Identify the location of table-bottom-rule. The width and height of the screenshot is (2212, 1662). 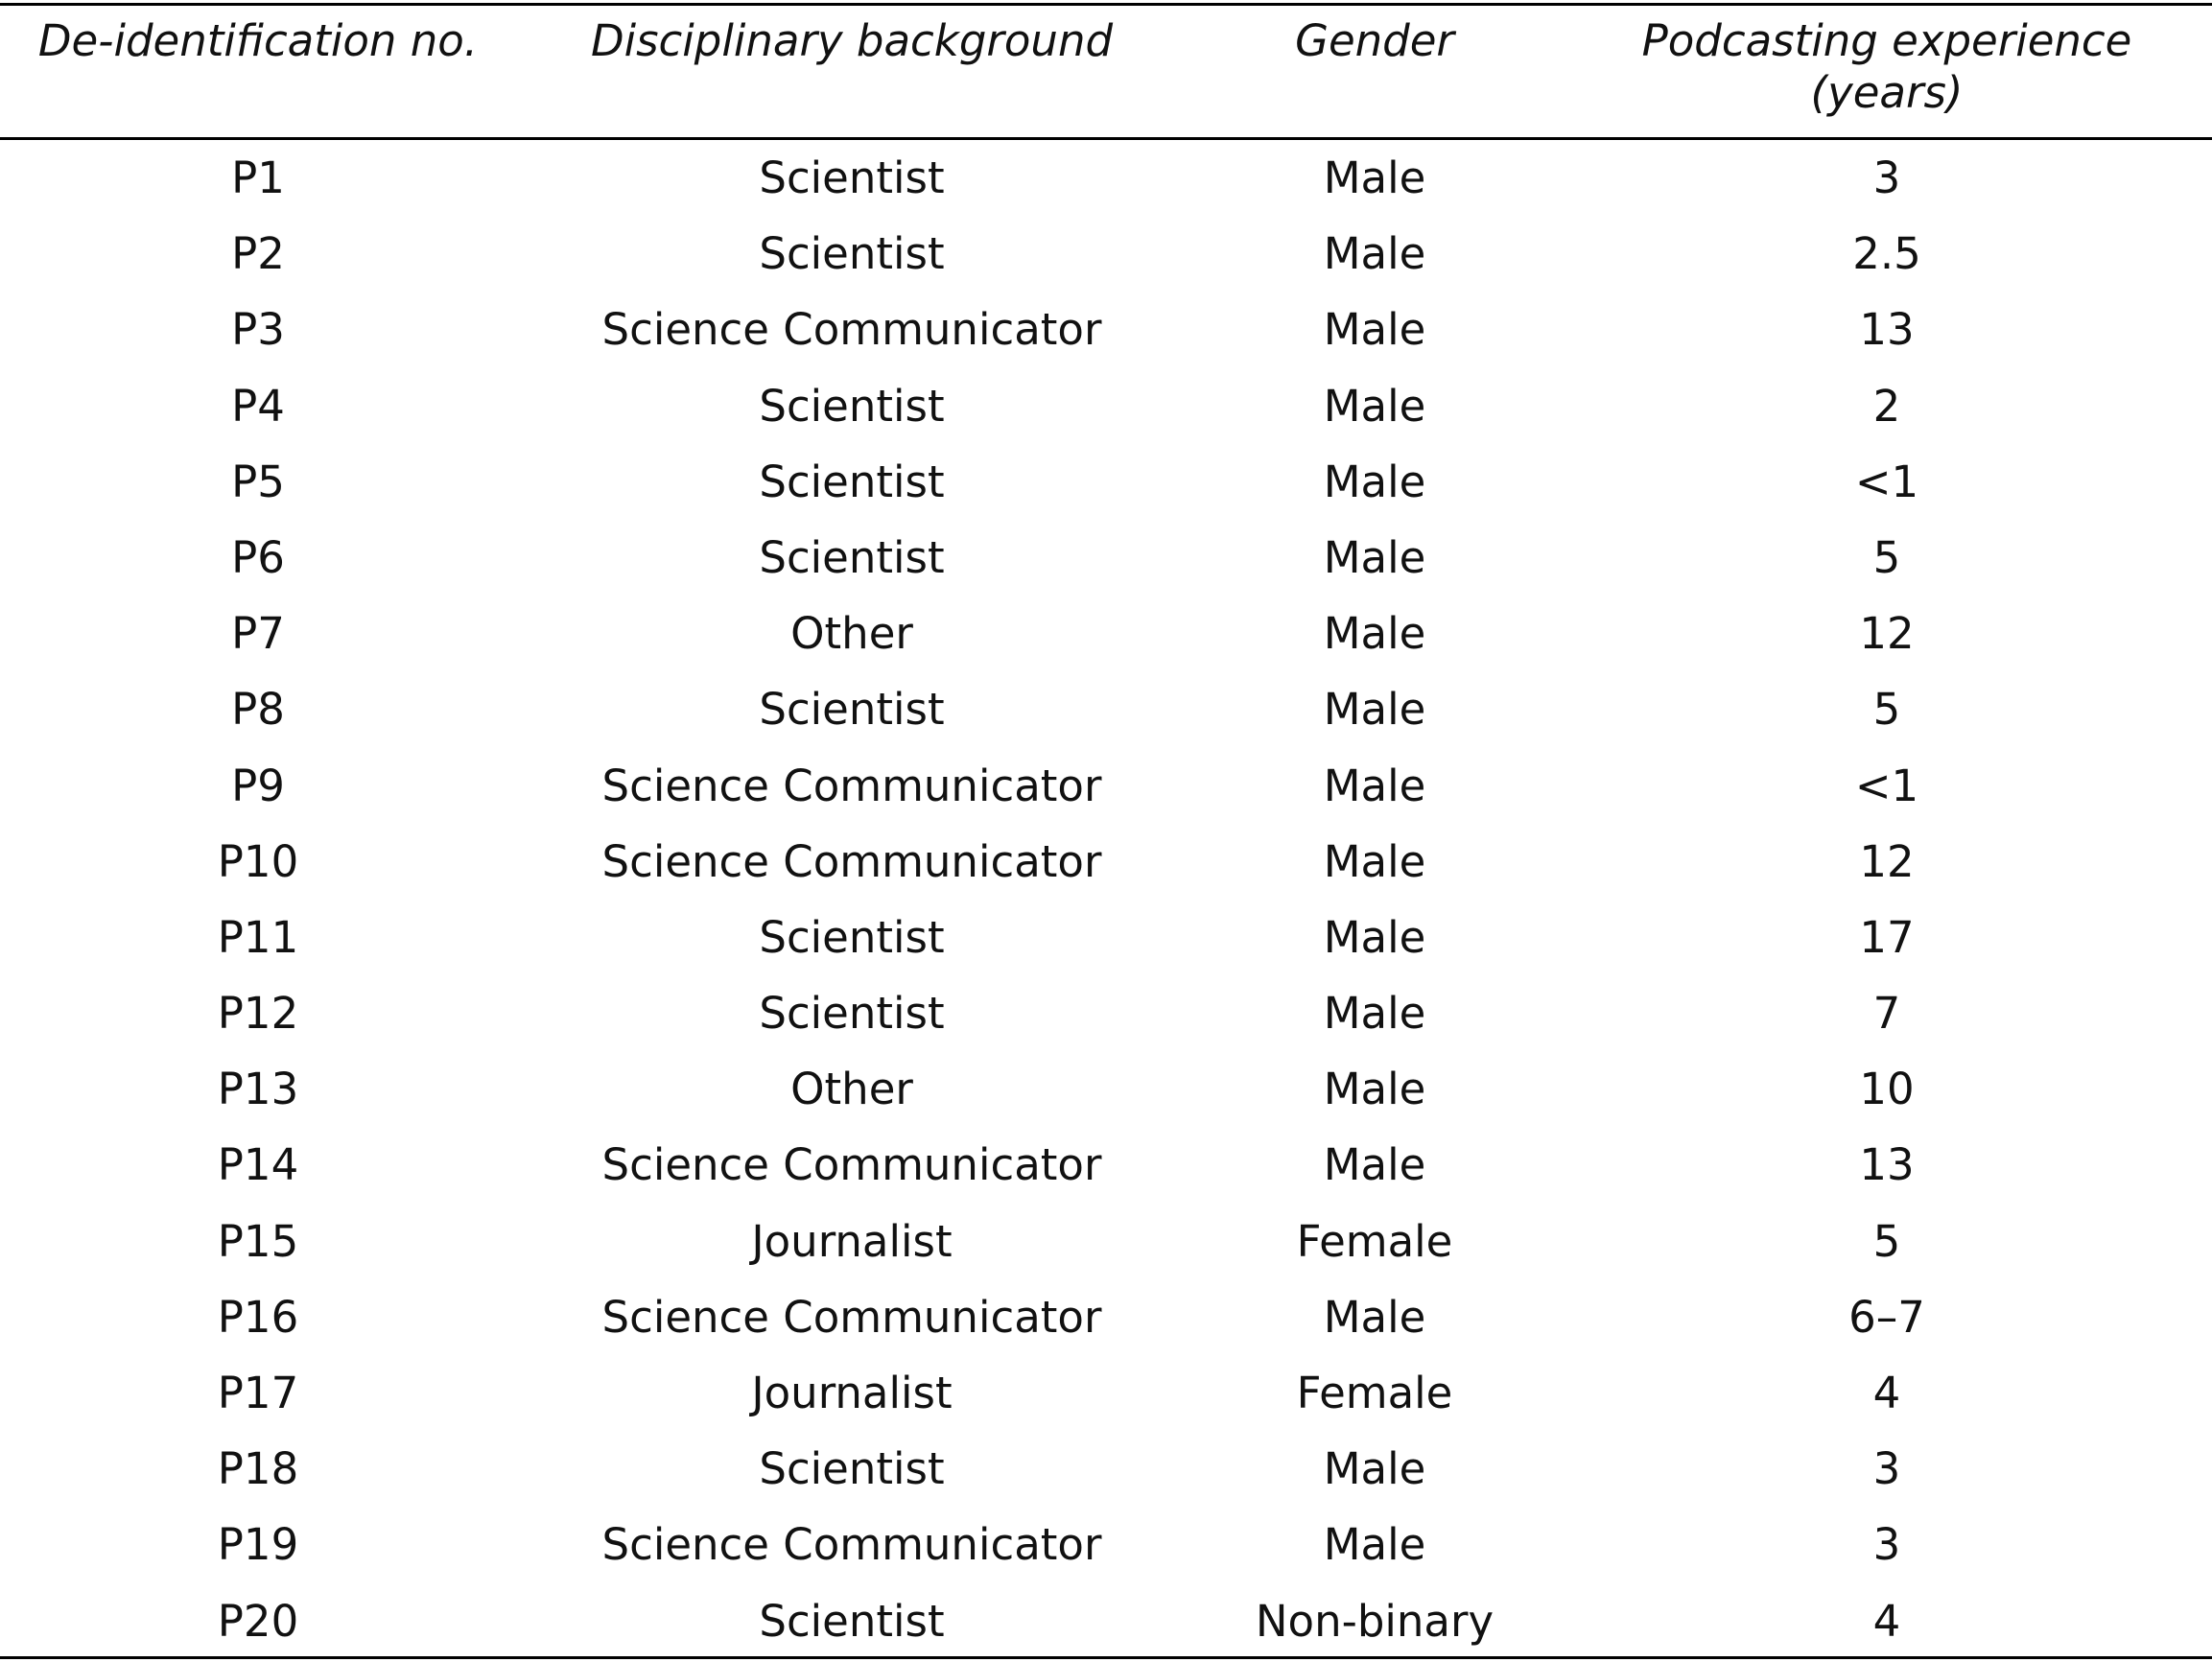
(1106, 1657).